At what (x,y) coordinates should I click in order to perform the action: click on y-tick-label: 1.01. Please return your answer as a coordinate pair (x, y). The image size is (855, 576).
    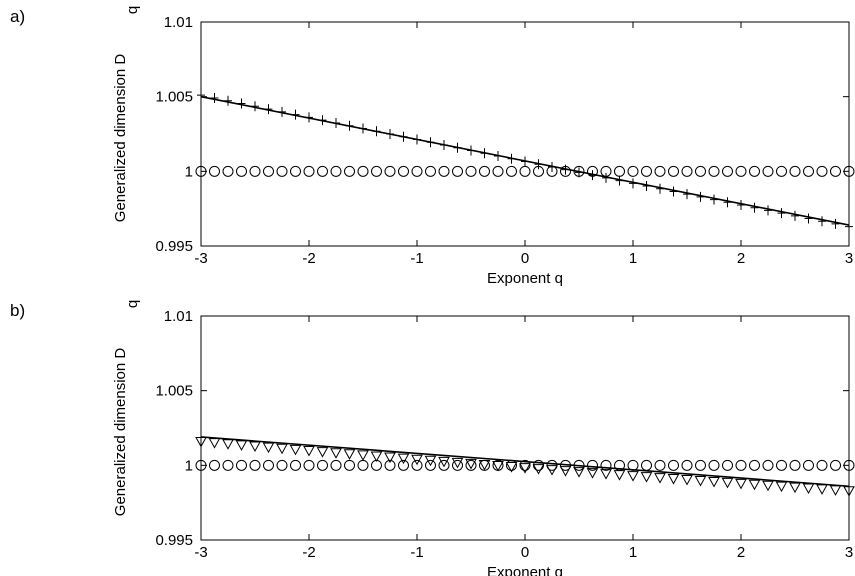
    Looking at the image, I should click on (178, 22).